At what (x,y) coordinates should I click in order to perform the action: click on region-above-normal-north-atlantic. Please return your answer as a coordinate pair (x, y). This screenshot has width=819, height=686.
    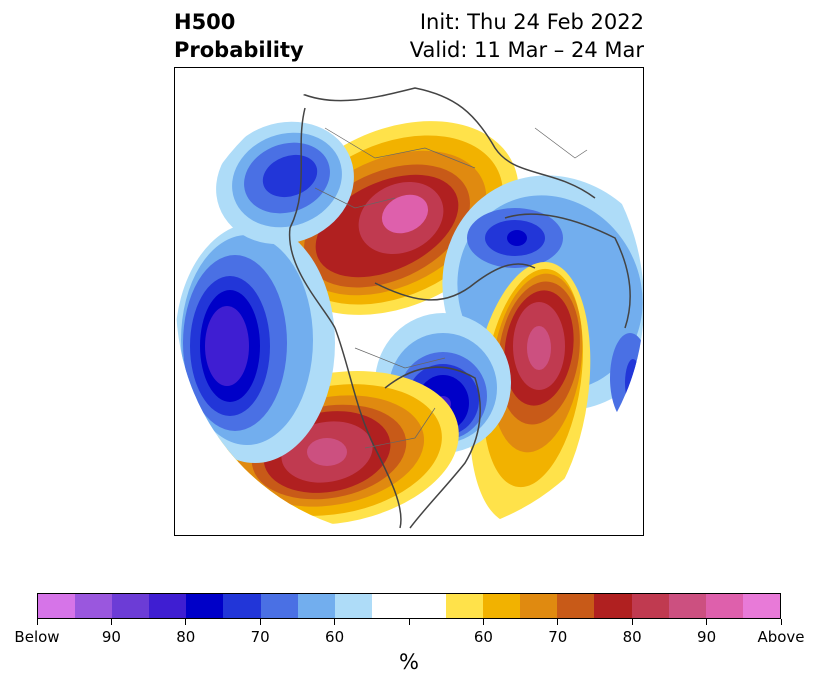
    Looking at the image, I should click on (530, 393).